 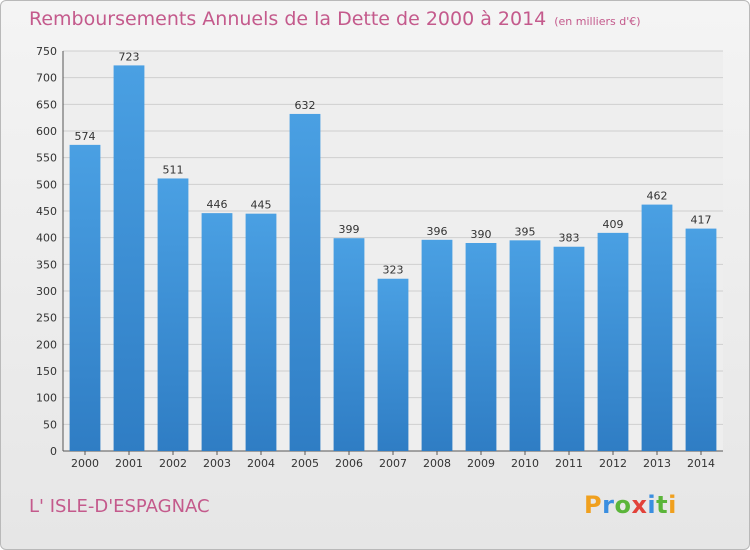 What do you see at coordinates (569, 463) in the screenshot?
I see `x-tick-label: 2011` at bounding box center [569, 463].